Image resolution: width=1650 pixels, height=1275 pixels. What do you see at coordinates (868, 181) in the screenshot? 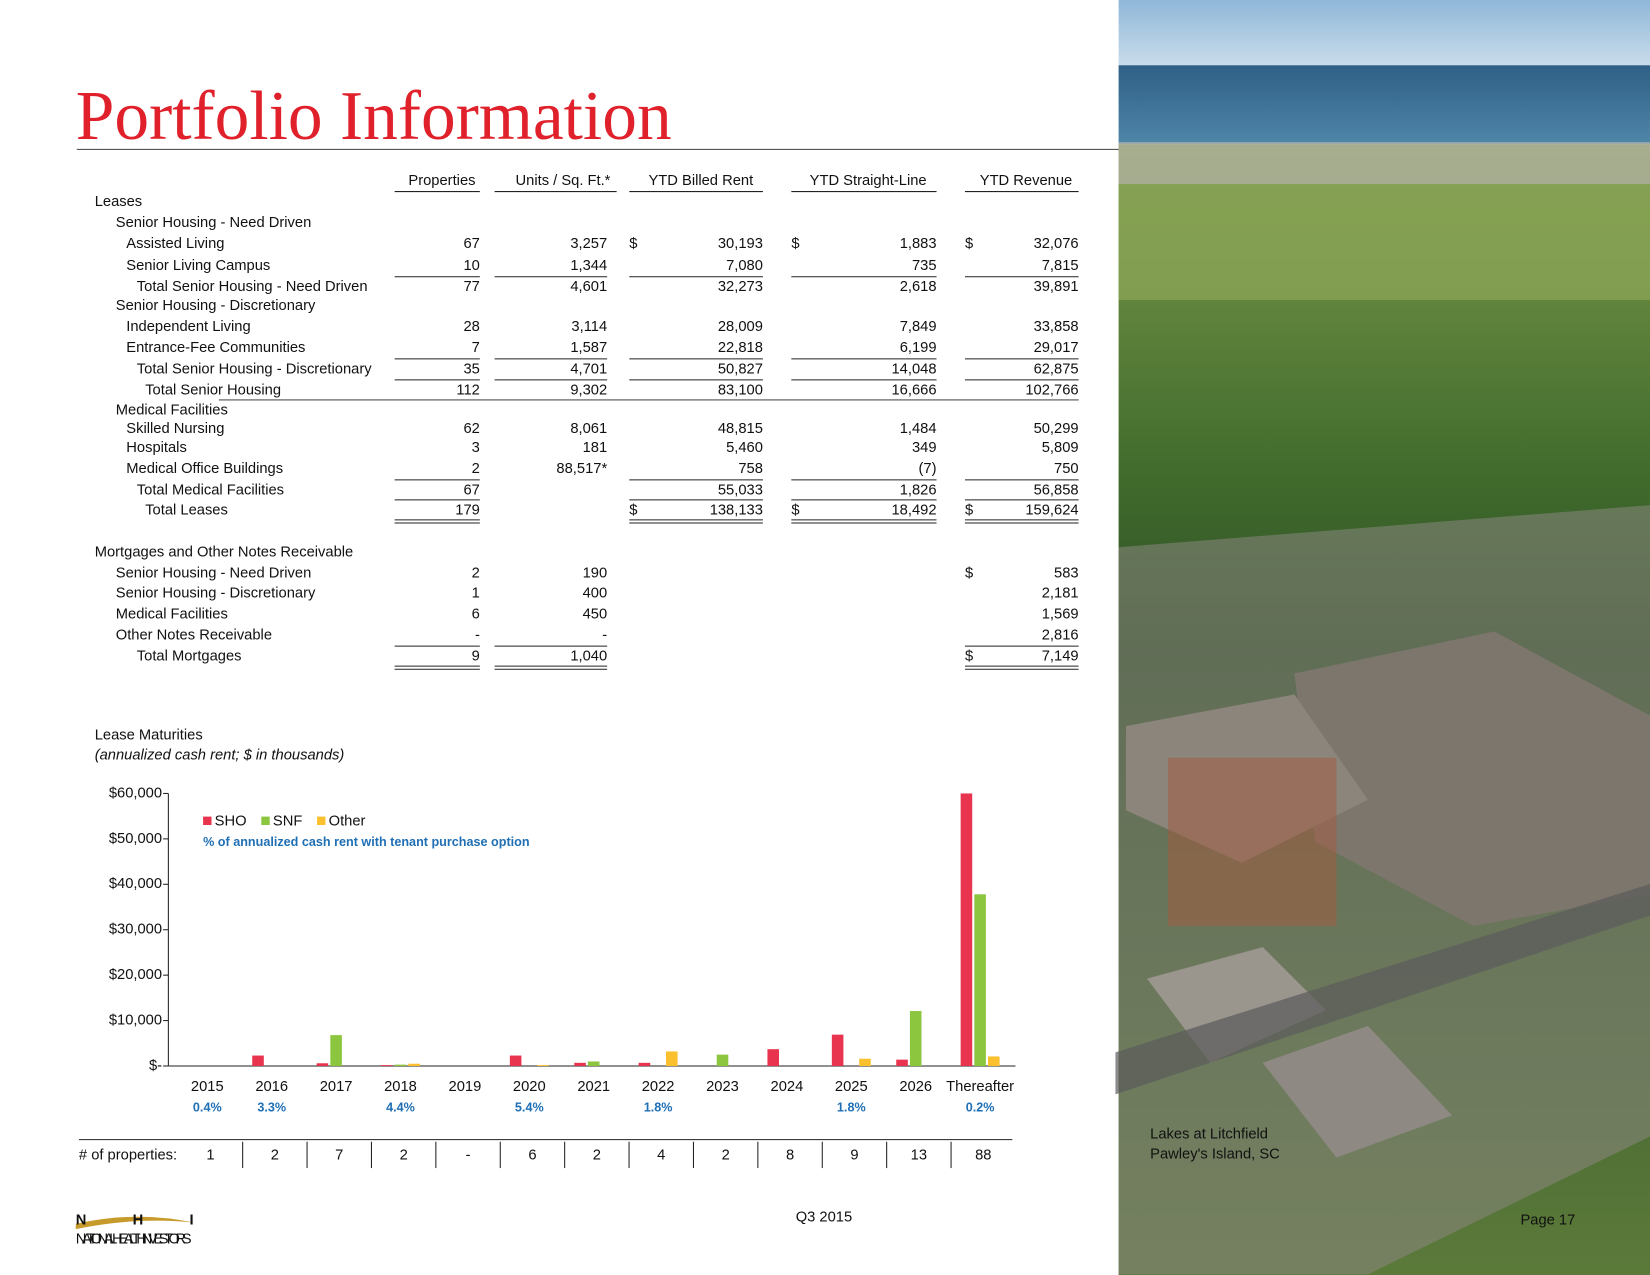
I see `column-header: YTD Straight-Line` at bounding box center [868, 181].